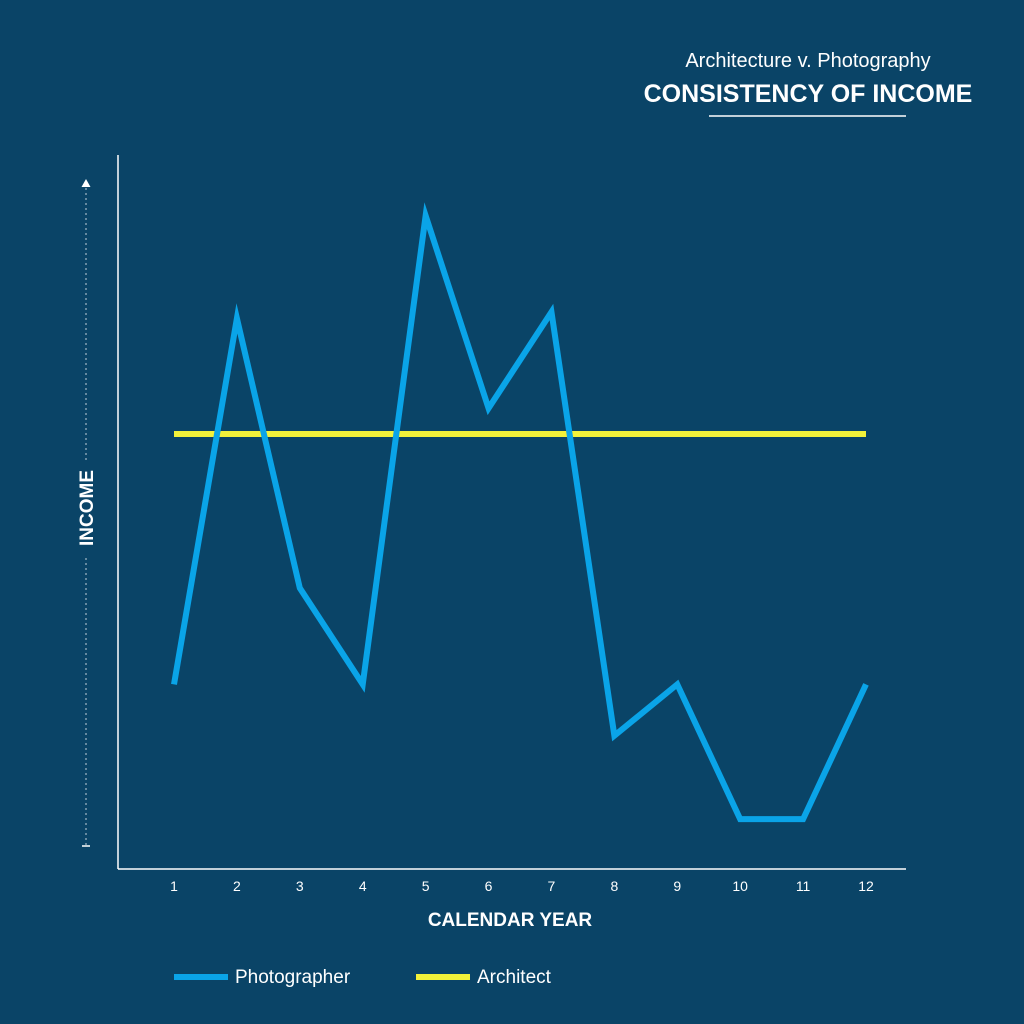  I want to click on x-tick-label: 6, so click(489, 886).